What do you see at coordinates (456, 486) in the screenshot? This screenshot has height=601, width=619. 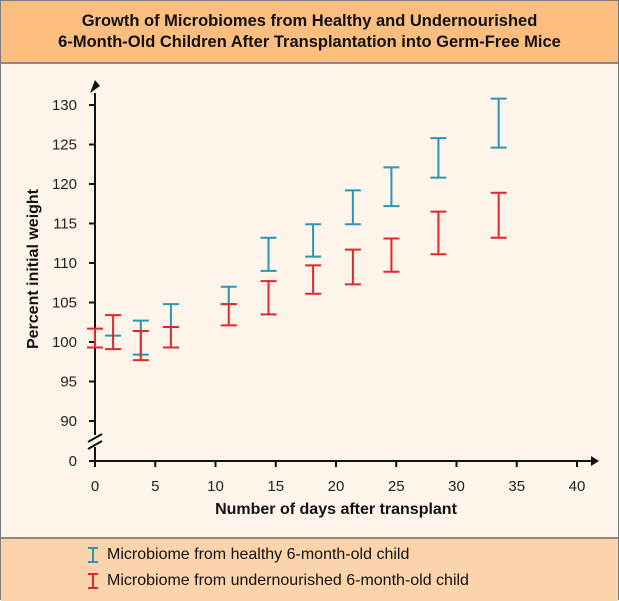 I see `x-tick-label: 30` at bounding box center [456, 486].